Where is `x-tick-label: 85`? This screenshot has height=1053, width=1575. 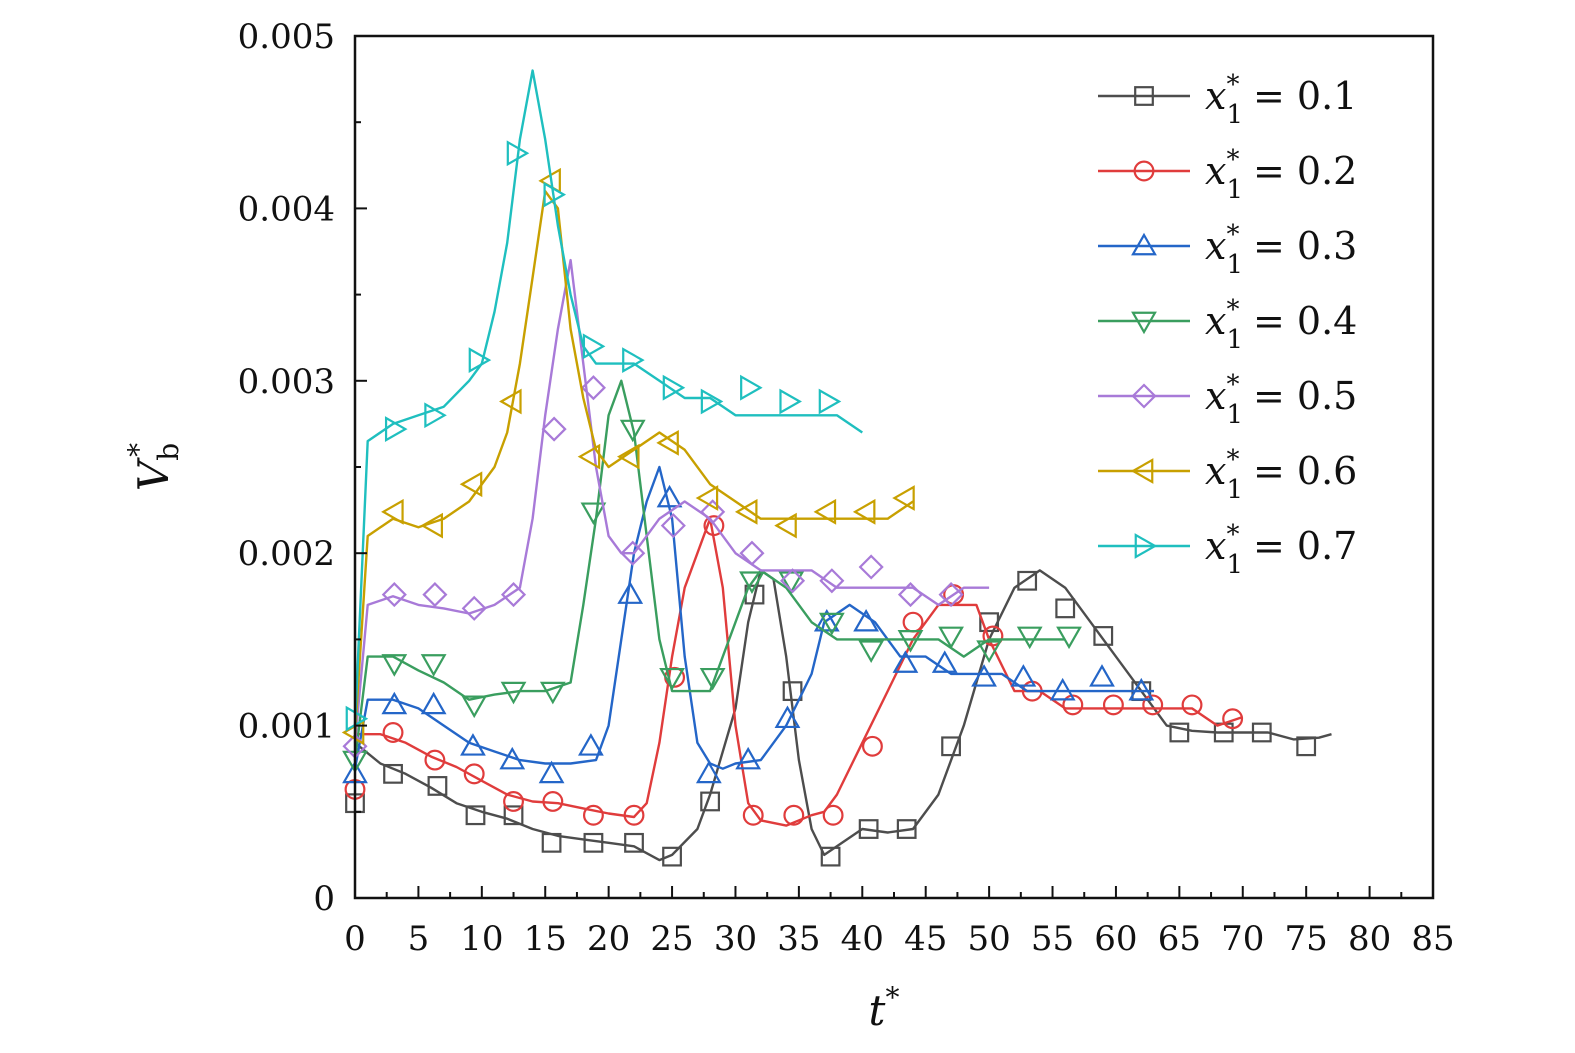 x-tick-label: 85 is located at coordinates (1432, 939).